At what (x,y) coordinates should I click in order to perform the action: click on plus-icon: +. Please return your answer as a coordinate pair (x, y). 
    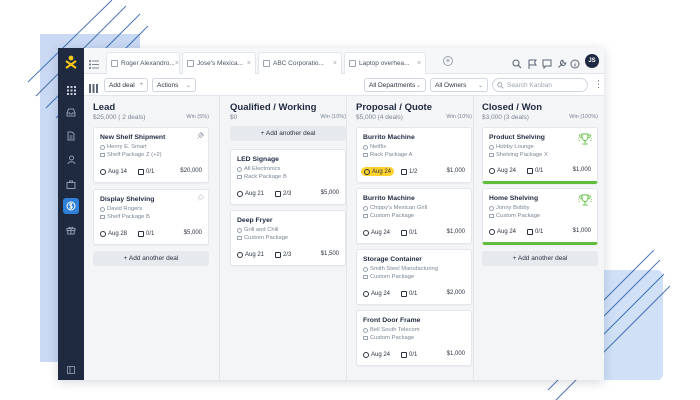
    Looking at the image, I should click on (141, 85).